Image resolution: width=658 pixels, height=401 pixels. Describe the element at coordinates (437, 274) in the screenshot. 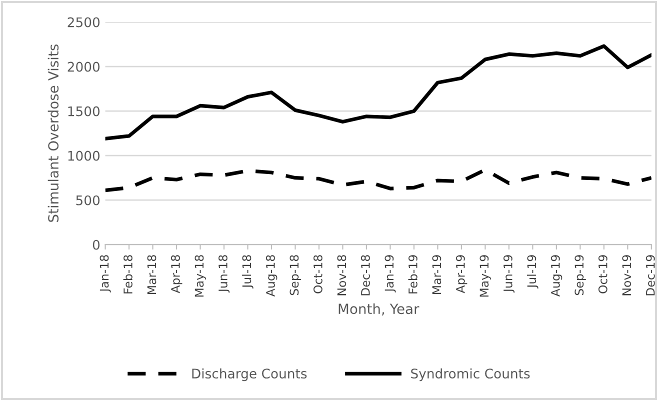

I see `x-tick-label: Mar-19` at that location.